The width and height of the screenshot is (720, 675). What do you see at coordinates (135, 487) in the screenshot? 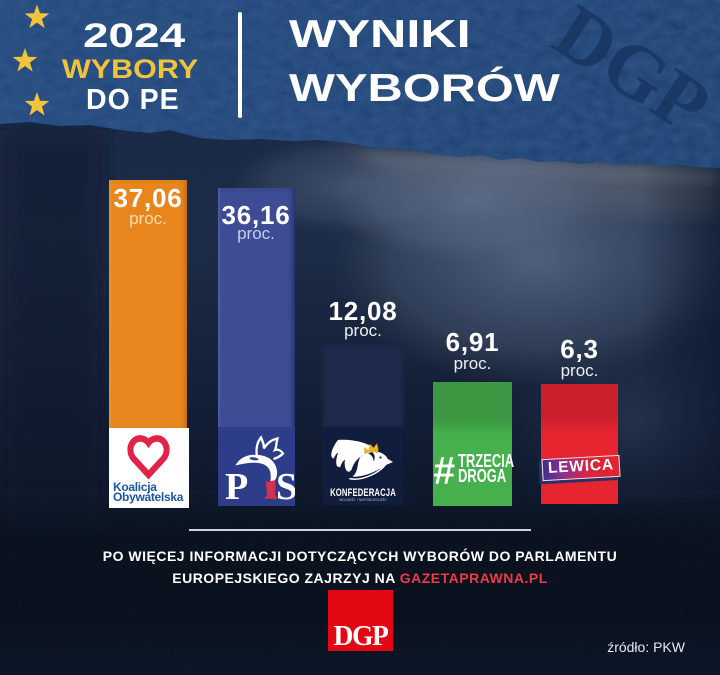
I see `svg-text: Koalicja` at bounding box center [135, 487].